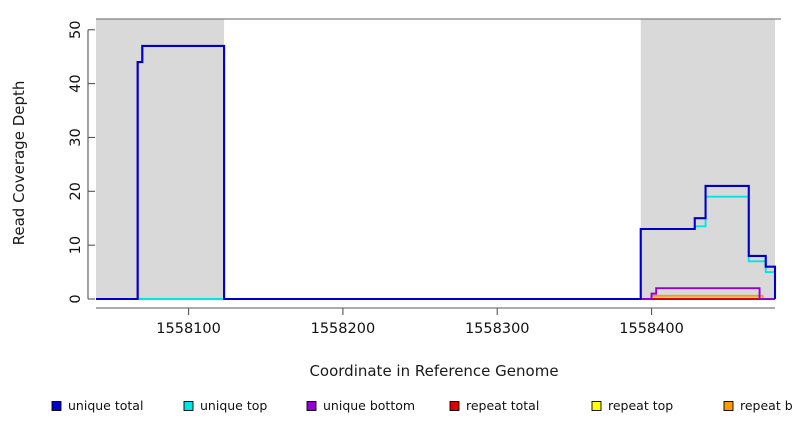  What do you see at coordinates (454, 406) in the screenshot?
I see `legend-swatch-repeat-total` at bounding box center [454, 406].